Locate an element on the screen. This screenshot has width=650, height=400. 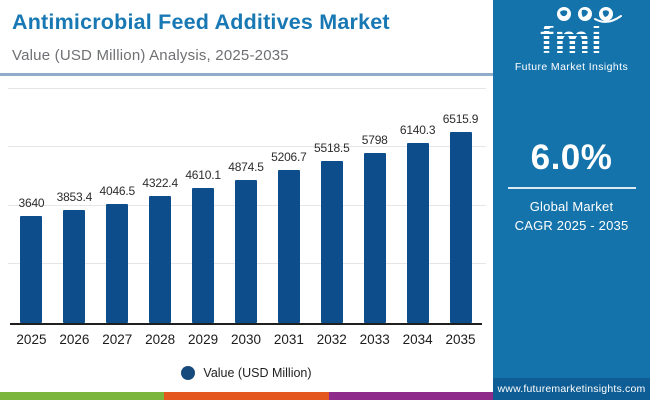
bar-value-label: 4046.5 is located at coordinates (117, 191).